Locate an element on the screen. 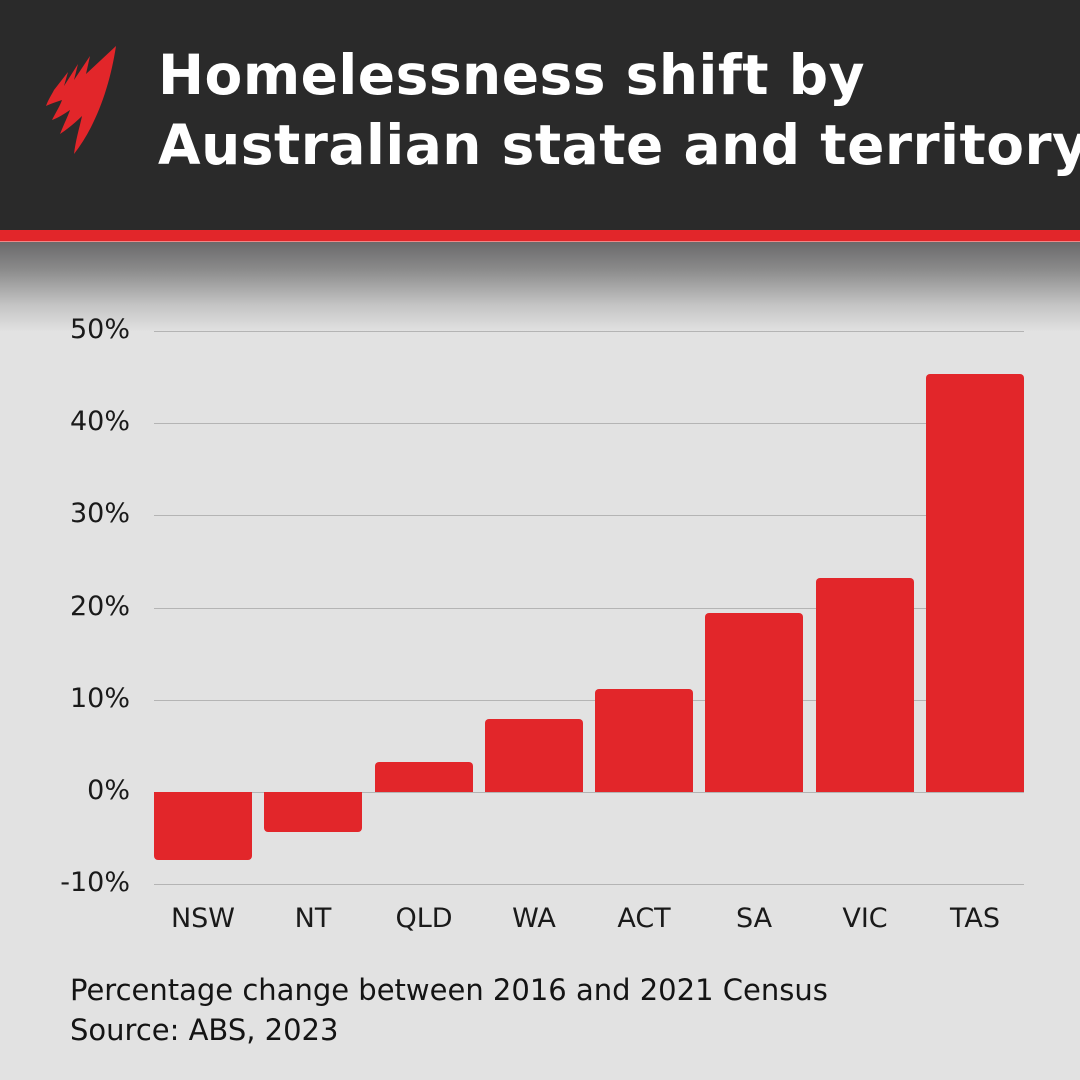  header-fade is located at coordinates (540, 287).